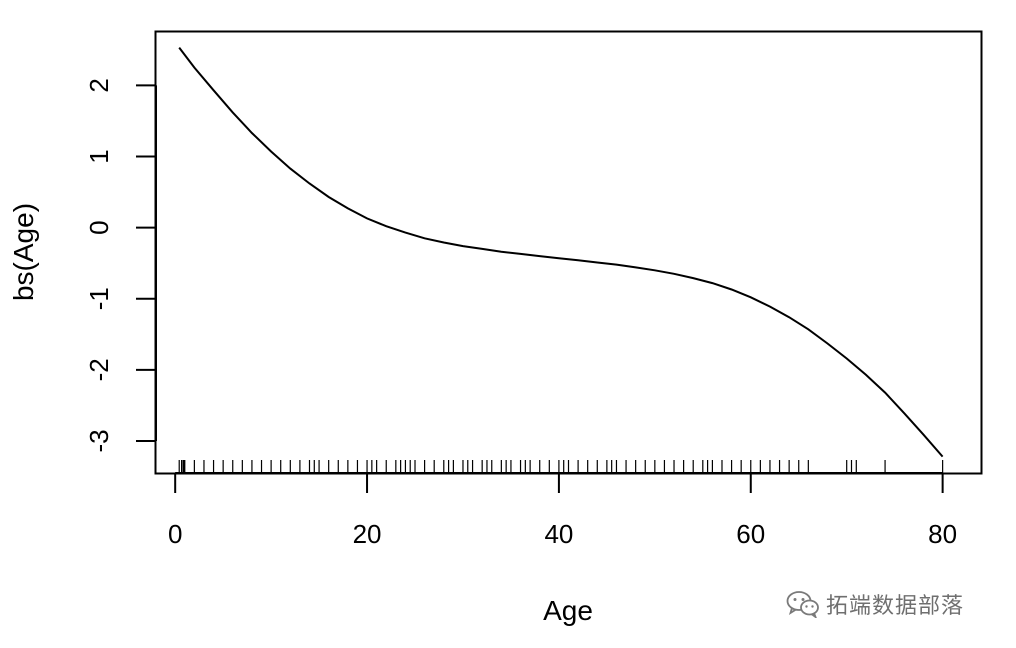 Image resolution: width=1016 pixels, height=648 pixels. Describe the element at coordinates (99, 85) in the screenshot. I see `y-tick-label: 2` at that location.